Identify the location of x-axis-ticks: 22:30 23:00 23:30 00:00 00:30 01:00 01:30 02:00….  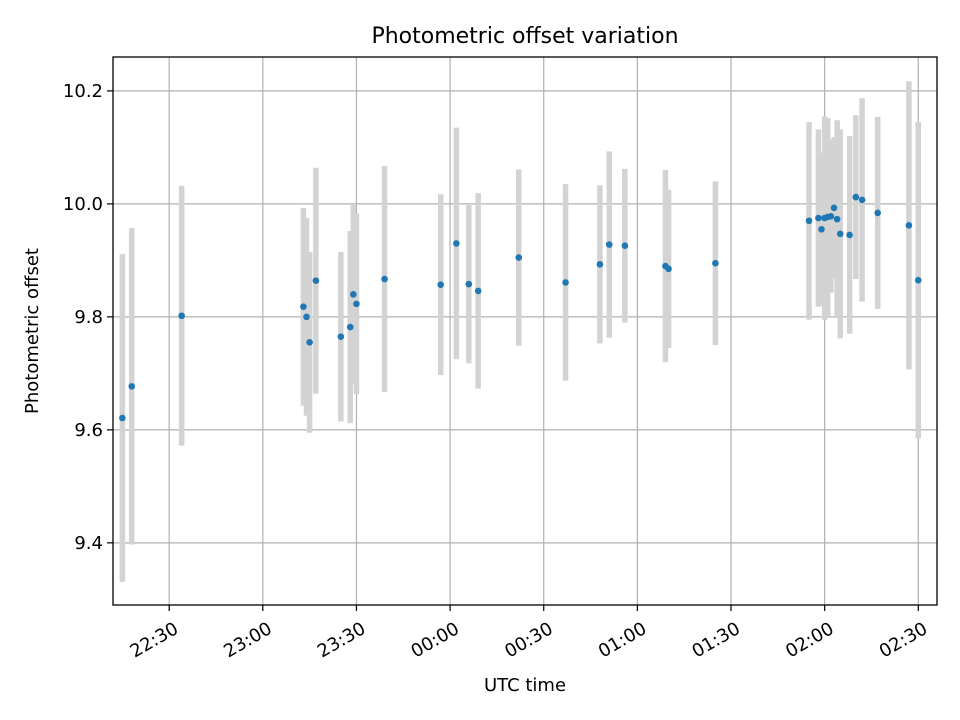
(529, 633).